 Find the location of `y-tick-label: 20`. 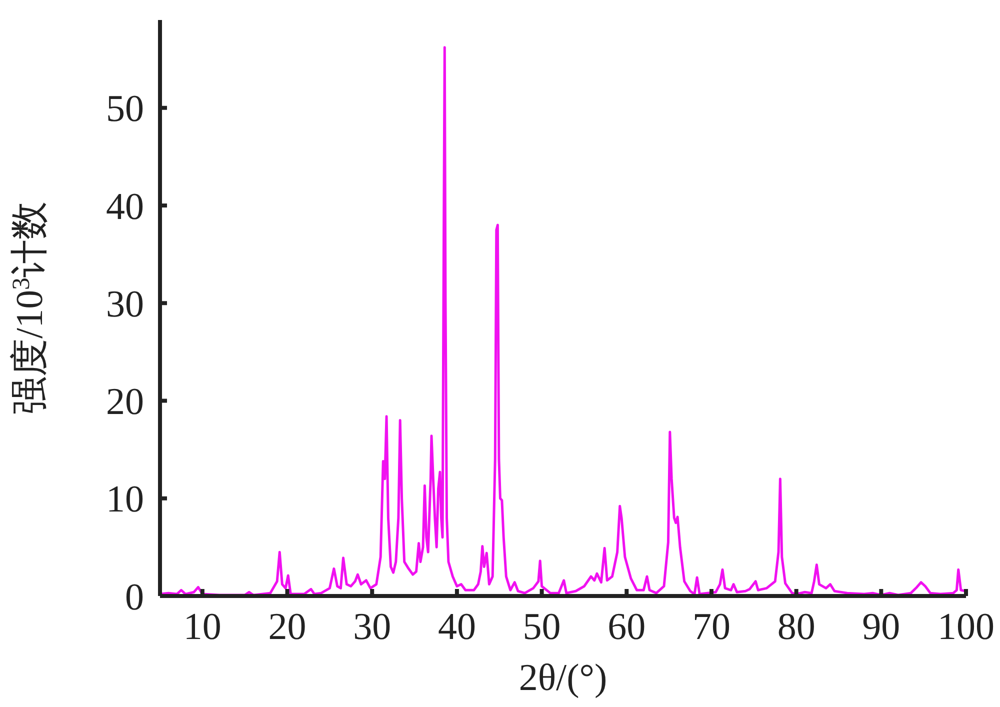

y-tick-label: 20 is located at coordinates (125, 402).